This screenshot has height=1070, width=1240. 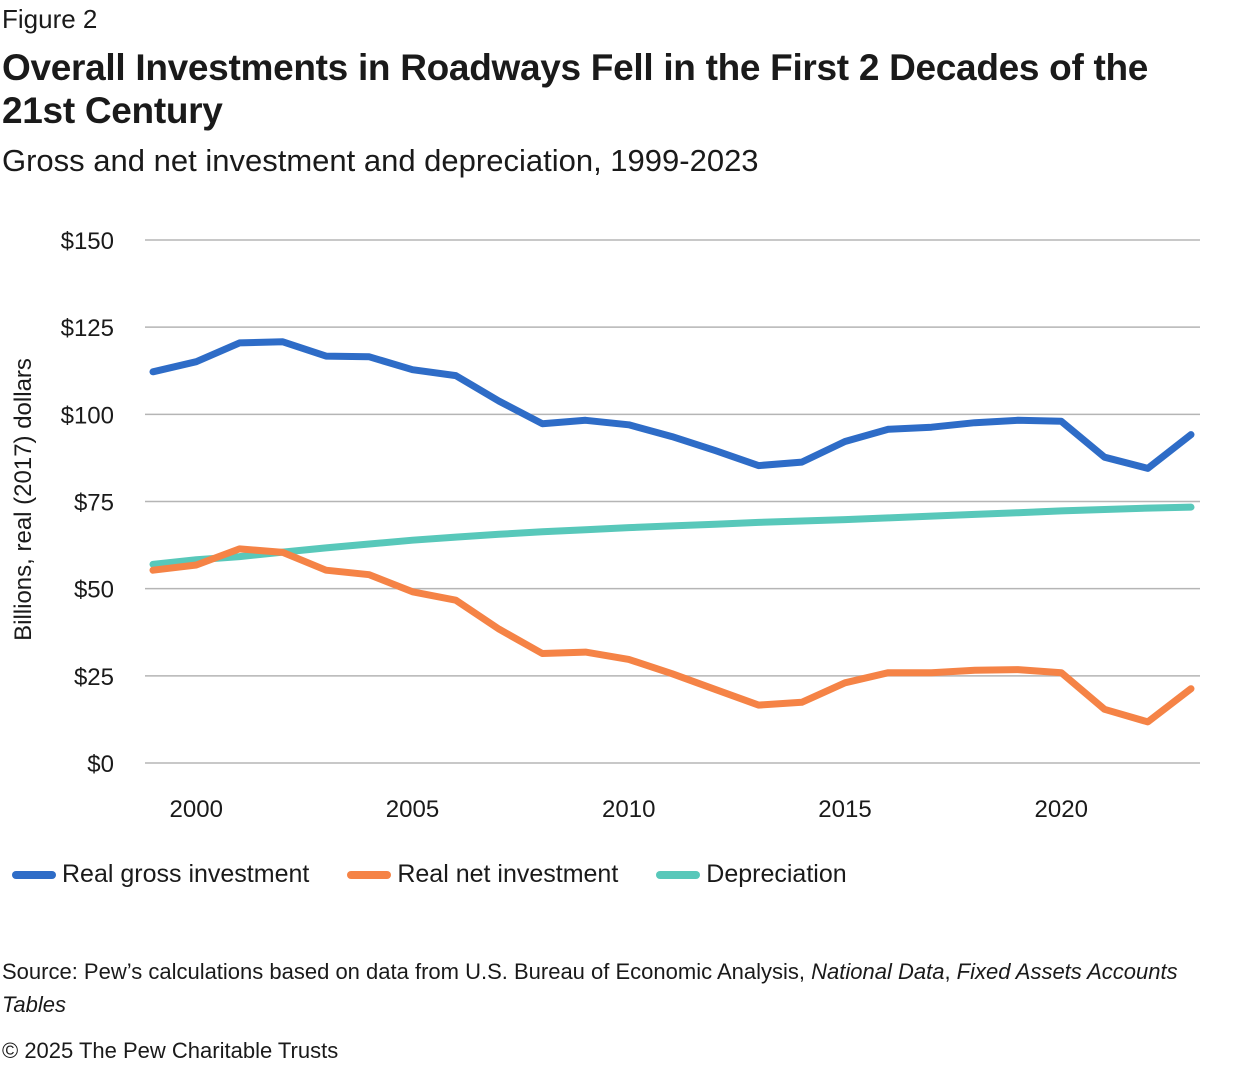 What do you see at coordinates (590, 988) in the screenshot?
I see `source-italic-fixed-assets: Fixed Assets Accounts Tables` at bounding box center [590, 988].